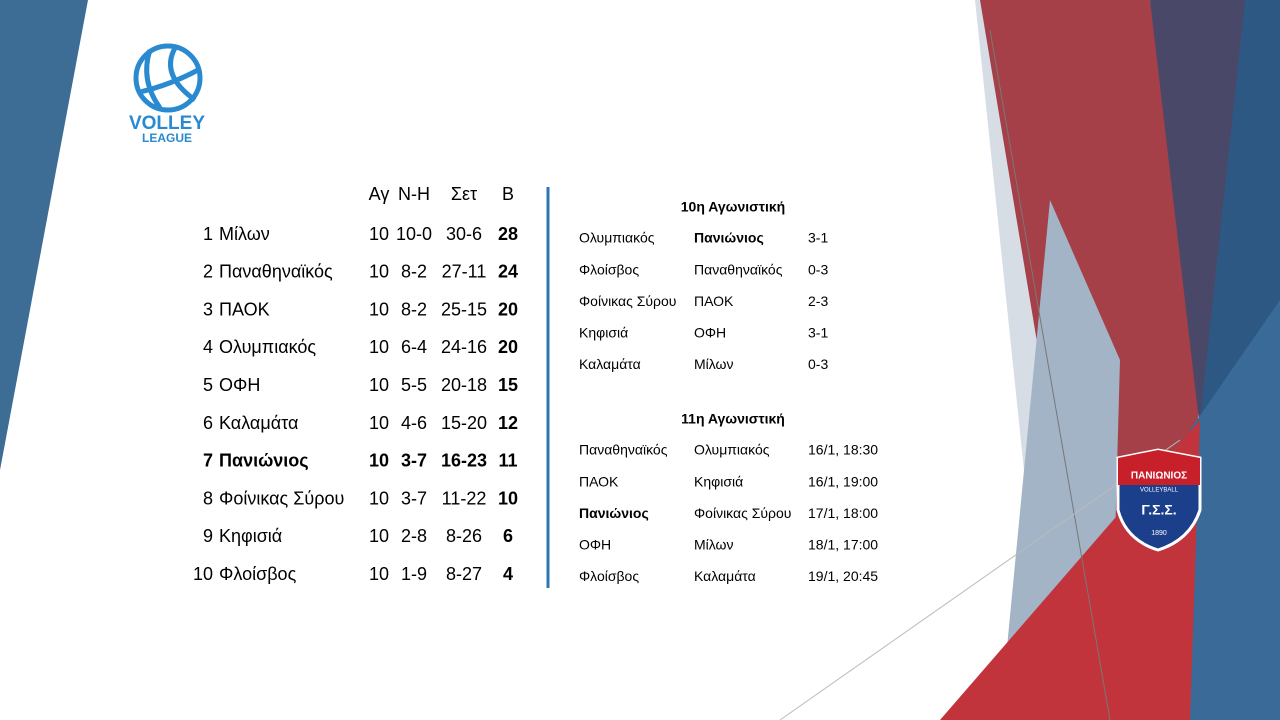  Describe the element at coordinates (464, 385) in the screenshot. I see `standings-cell: 20-18` at that location.